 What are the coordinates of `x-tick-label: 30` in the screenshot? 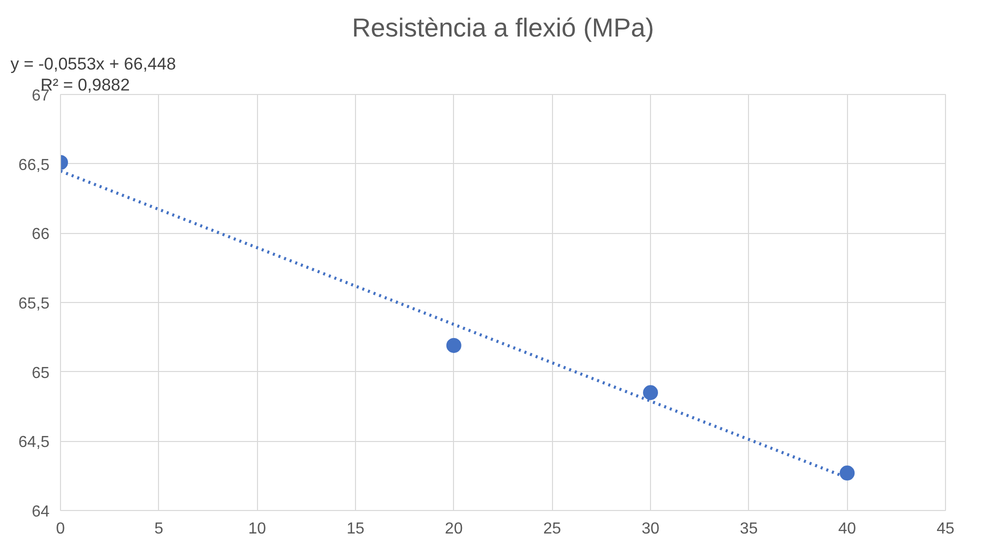 It's located at (651, 529).